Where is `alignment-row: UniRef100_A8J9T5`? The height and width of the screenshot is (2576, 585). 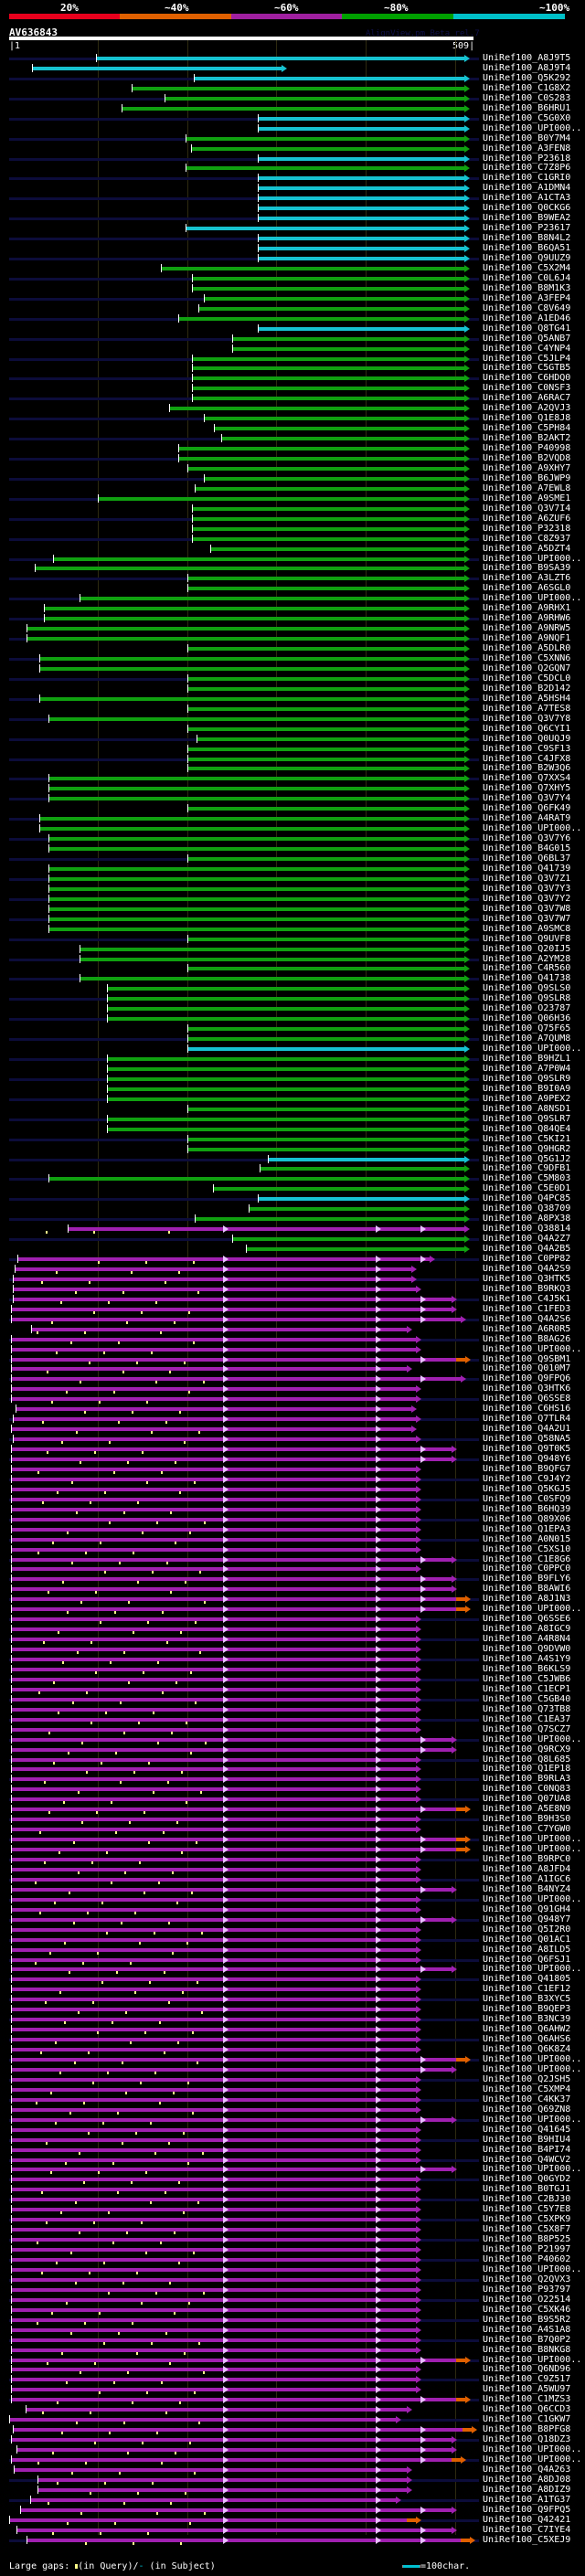
alignment-row: UniRef100_A8J9T5 is located at coordinates (293, 58).